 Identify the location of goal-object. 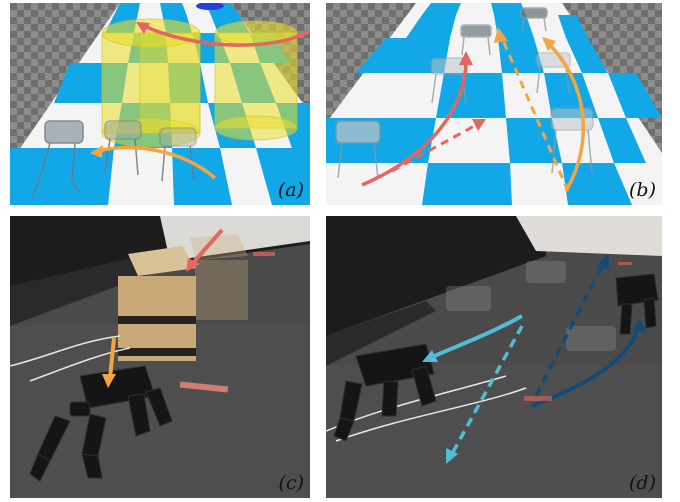
(210, 6).